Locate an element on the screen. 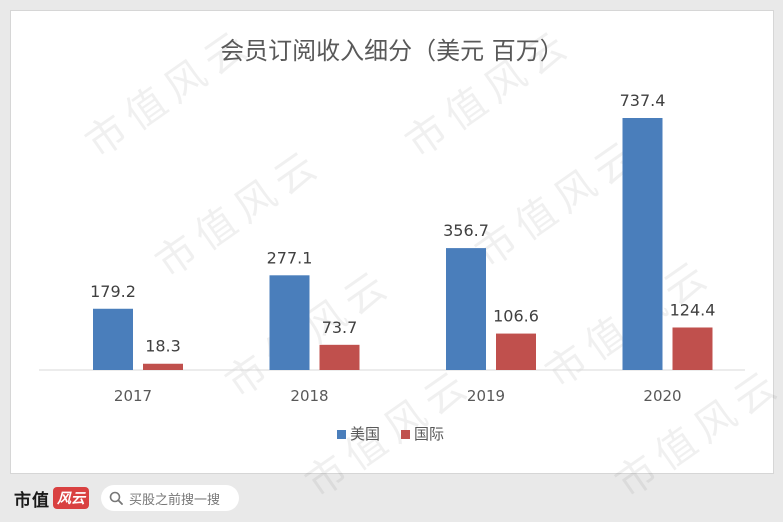 This screenshot has height=522, width=783. search-box: 买股之前搜一搜 is located at coordinates (170, 498).